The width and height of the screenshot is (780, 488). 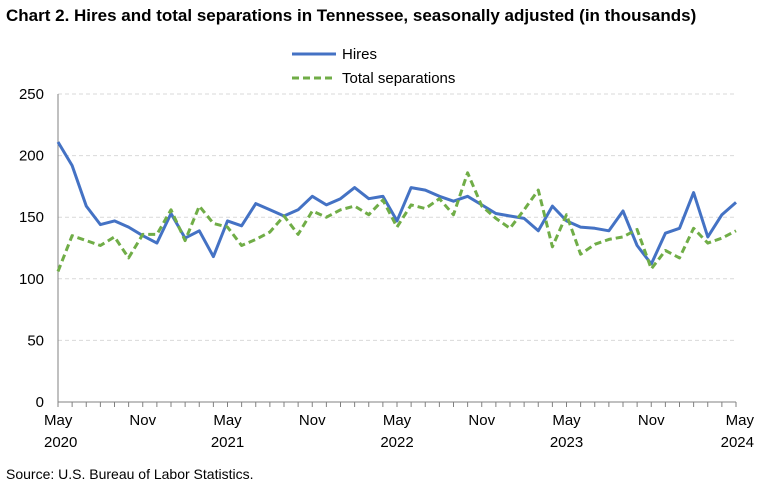 What do you see at coordinates (396, 442) in the screenshot?
I see `x-tick-label-year: 2022` at bounding box center [396, 442].